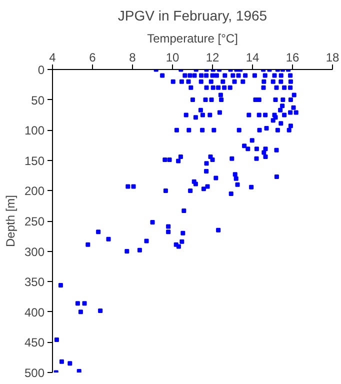  Describe the element at coordinates (253, 57) in the screenshot. I see `x-tick-label: 14` at that location.